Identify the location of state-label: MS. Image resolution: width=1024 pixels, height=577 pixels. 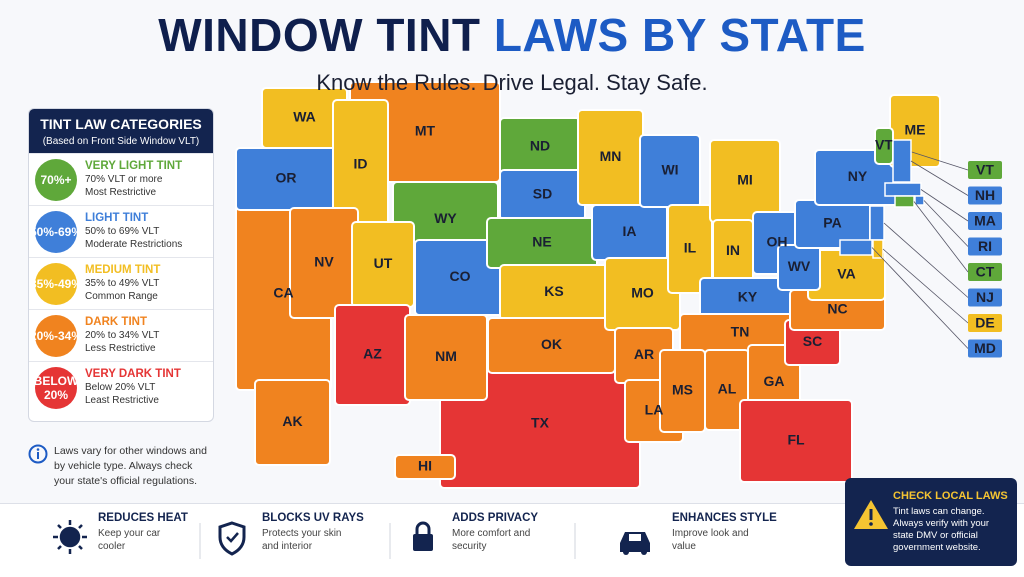
(682, 390).